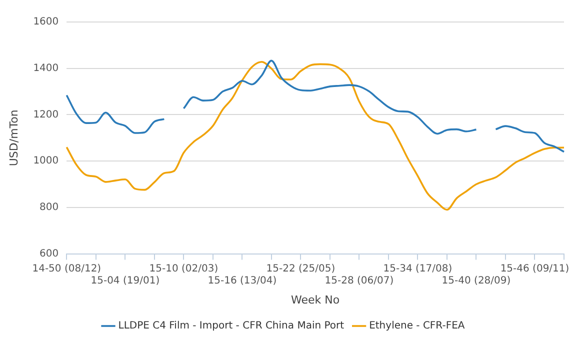 This screenshot has width=576, height=345. I want to click on legend-label: Ethylene - CFR-FEA, so click(417, 326).